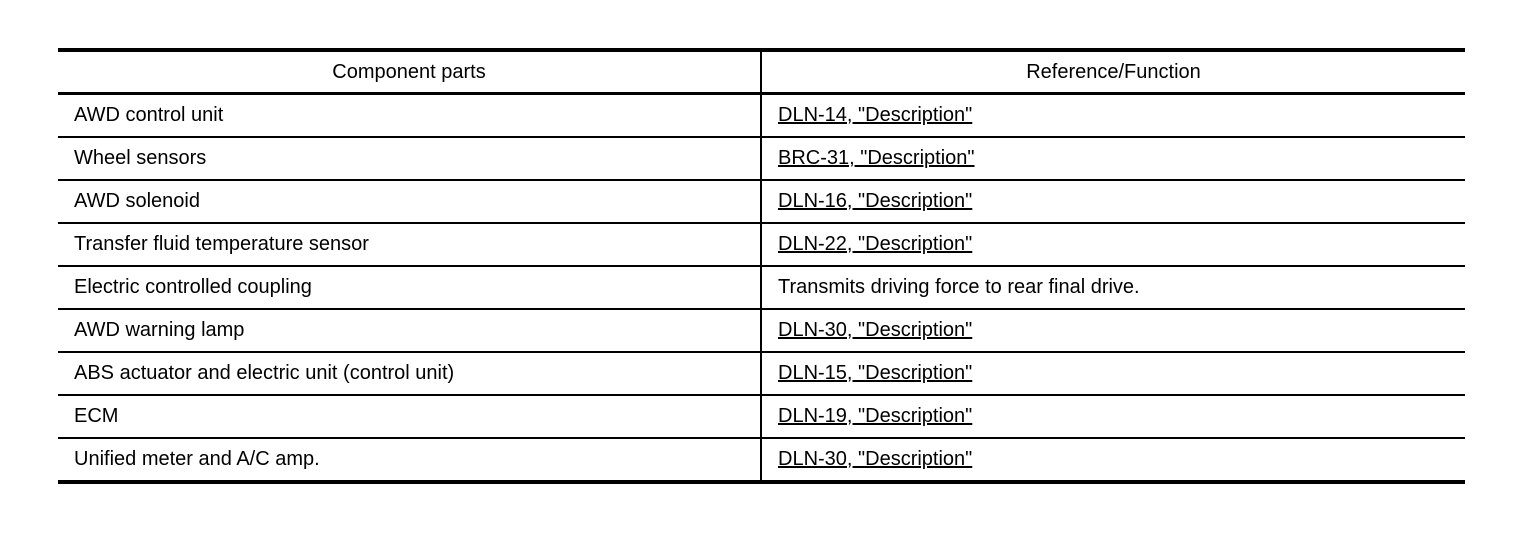 The height and width of the screenshot is (558, 1536). Describe the element at coordinates (1113, 202) in the screenshot. I see `reference-cell: DLN-16, "Description"` at that location.